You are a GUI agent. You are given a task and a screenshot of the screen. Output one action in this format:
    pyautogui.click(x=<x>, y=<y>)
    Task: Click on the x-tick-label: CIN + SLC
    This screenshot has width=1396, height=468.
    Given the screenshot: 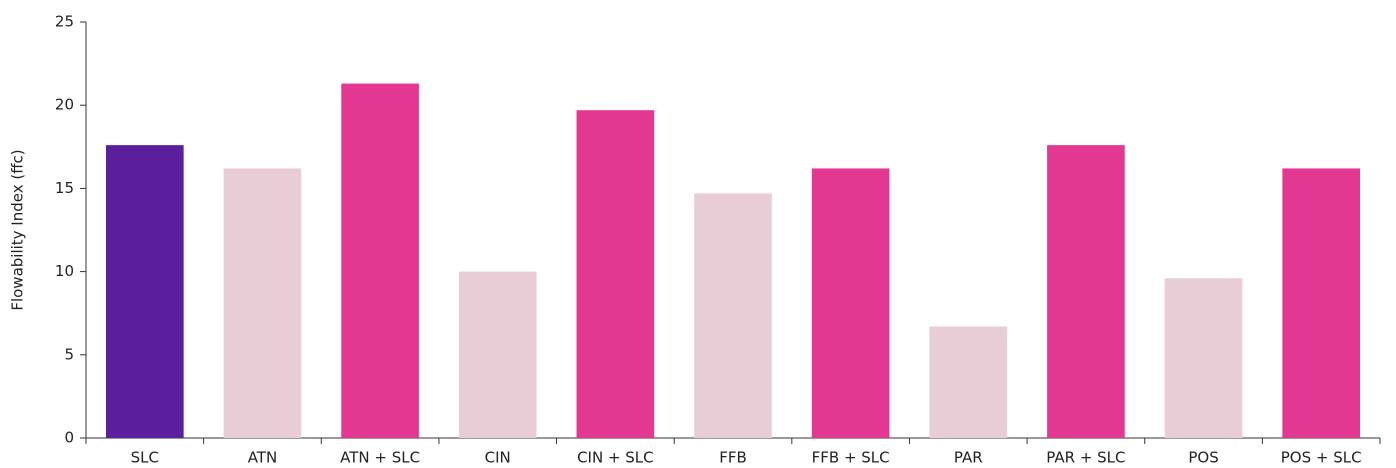 What is the action you would take?
    pyautogui.click(x=615, y=458)
    